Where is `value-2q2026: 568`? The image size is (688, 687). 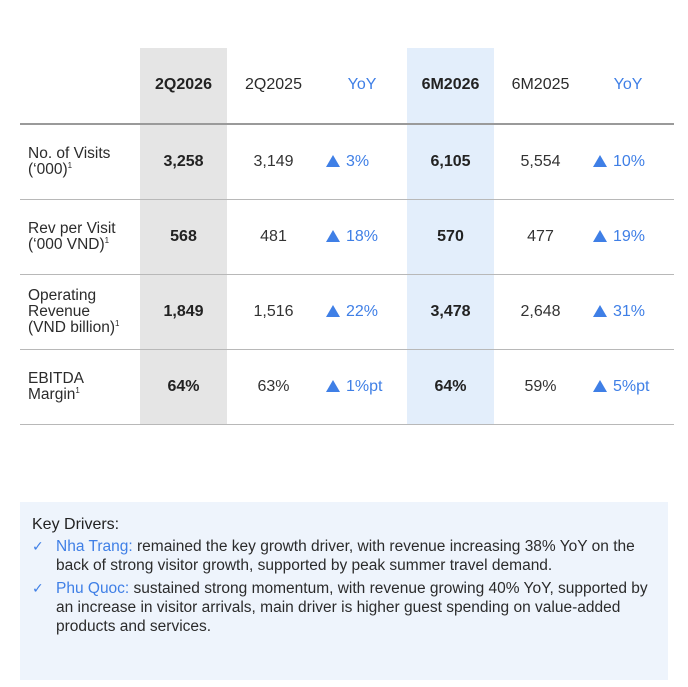 value-2q2026: 568 is located at coordinates (183, 236).